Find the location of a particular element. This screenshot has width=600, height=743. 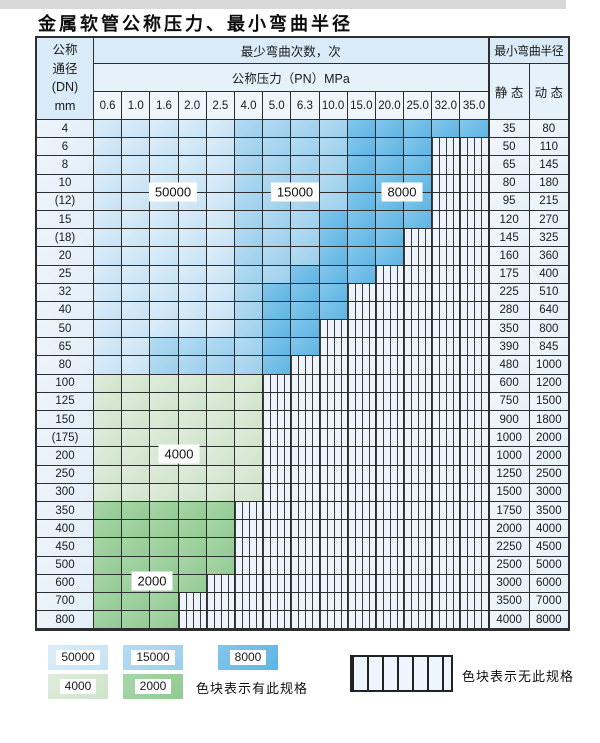

pressure-tick: 4.0 is located at coordinates (249, 106).